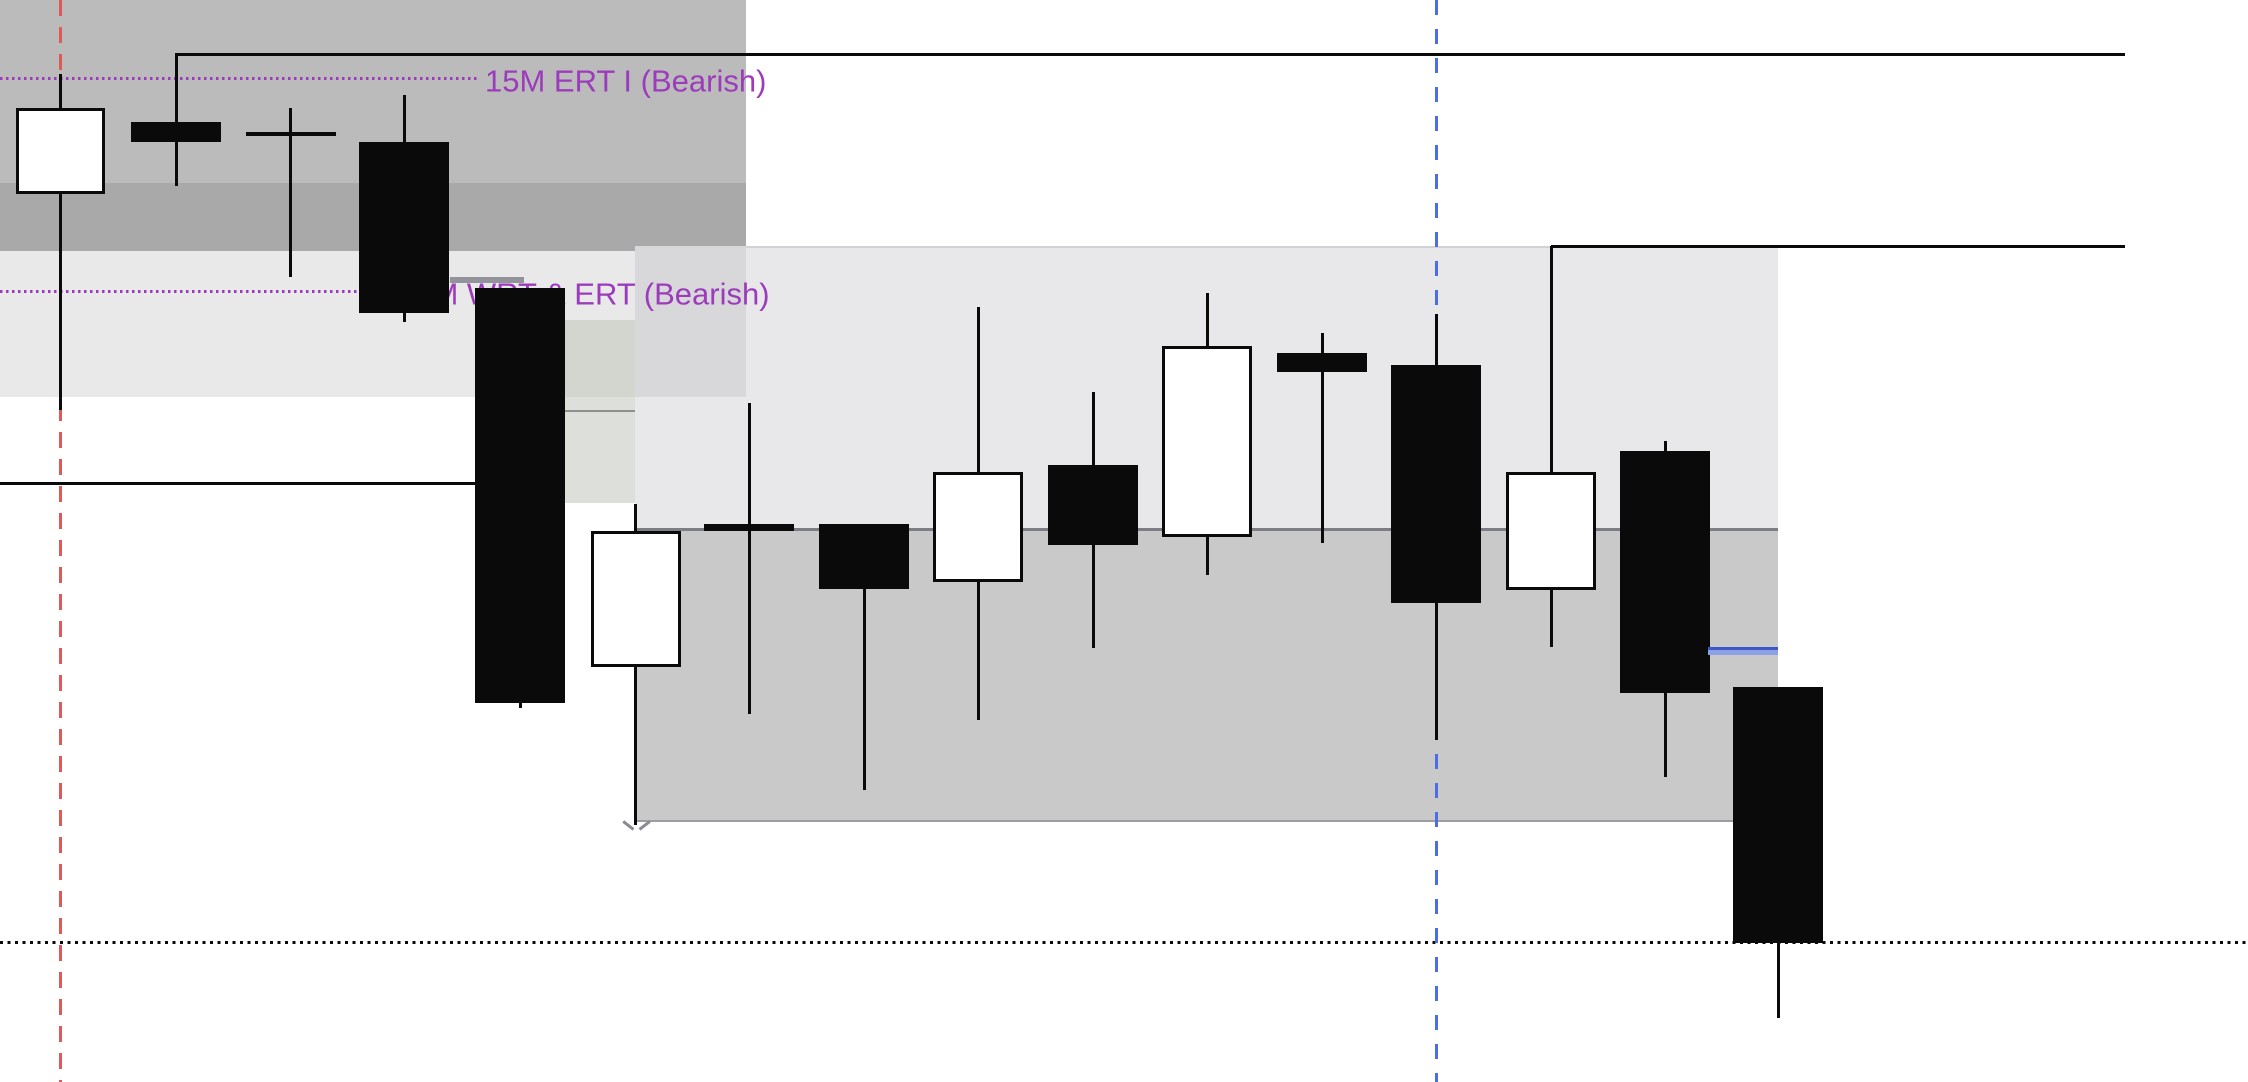 The height and width of the screenshot is (1082, 2248). Describe the element at coordinates (60, 541) in the screenshot. I see `vertical-session-line-red` at that location.